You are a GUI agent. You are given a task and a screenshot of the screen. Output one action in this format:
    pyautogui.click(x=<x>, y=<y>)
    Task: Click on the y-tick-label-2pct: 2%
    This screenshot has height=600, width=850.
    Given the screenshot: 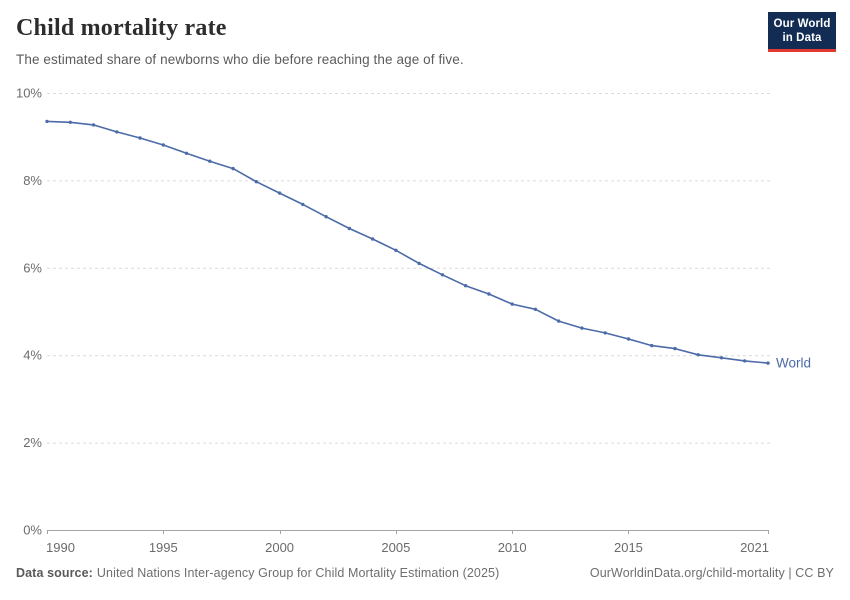 What is the action you would take?
    pyautogui.click(x=32, y=442)
    